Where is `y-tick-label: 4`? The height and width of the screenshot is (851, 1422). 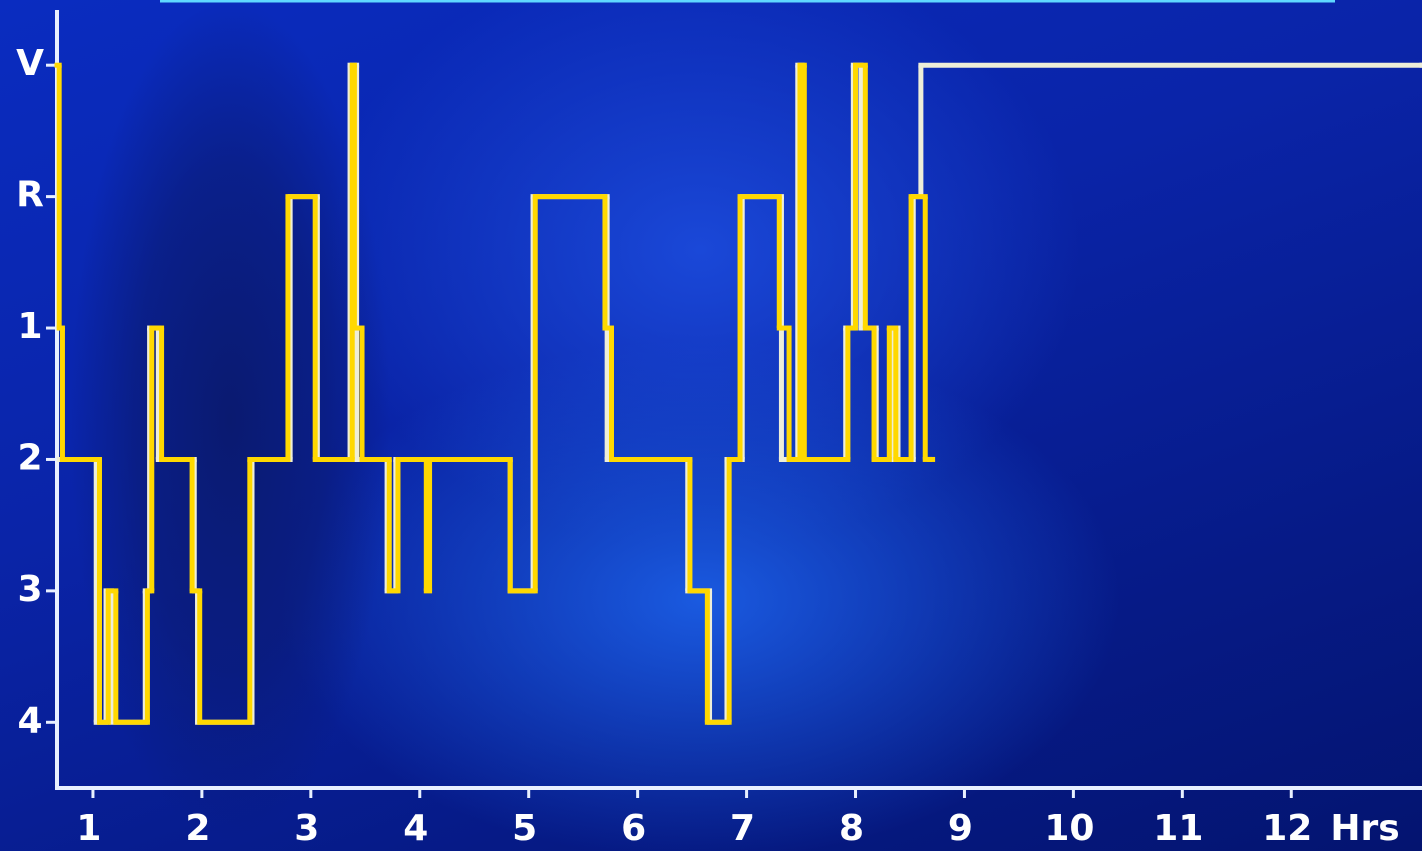
y-tick-label: 4 is located at coordinates (29, 720).